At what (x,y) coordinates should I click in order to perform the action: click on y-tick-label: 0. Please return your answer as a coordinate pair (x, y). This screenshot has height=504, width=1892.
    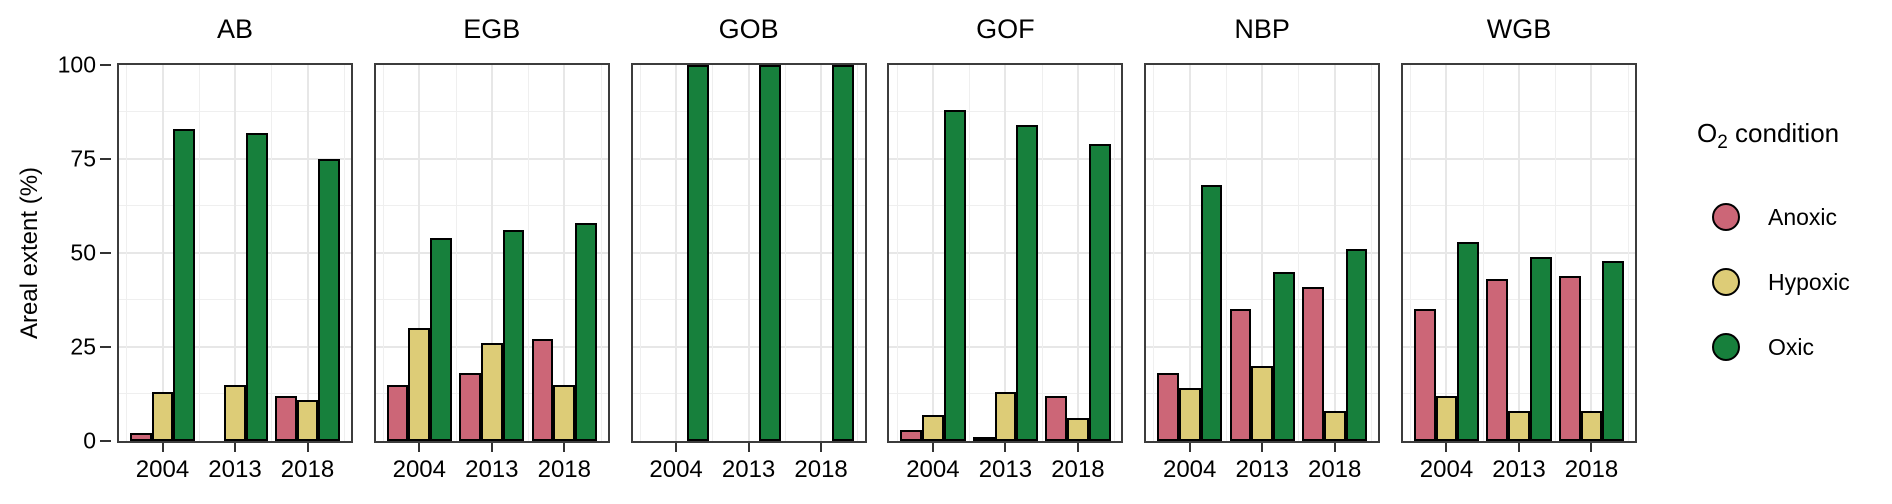
    Looking at the image, I should click on (89, 440).